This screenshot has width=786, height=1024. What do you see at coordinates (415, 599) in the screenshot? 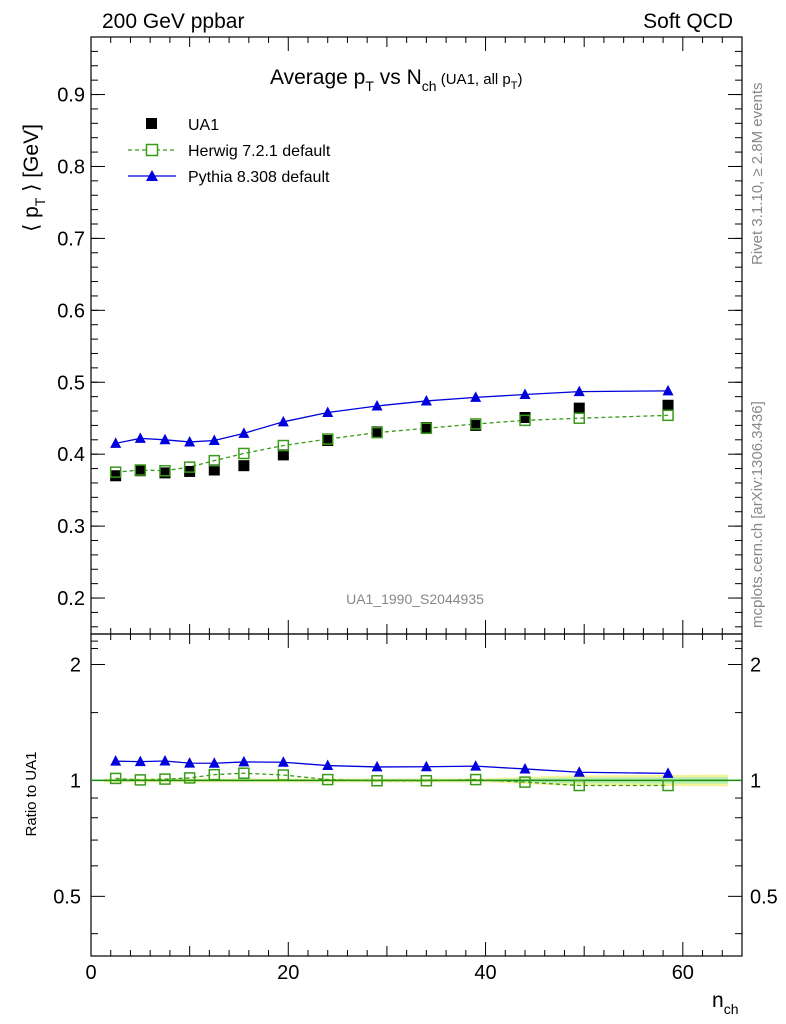
I see `analysis-watermark: UA1_1990_S2044935` at bounding box center [415, 599].